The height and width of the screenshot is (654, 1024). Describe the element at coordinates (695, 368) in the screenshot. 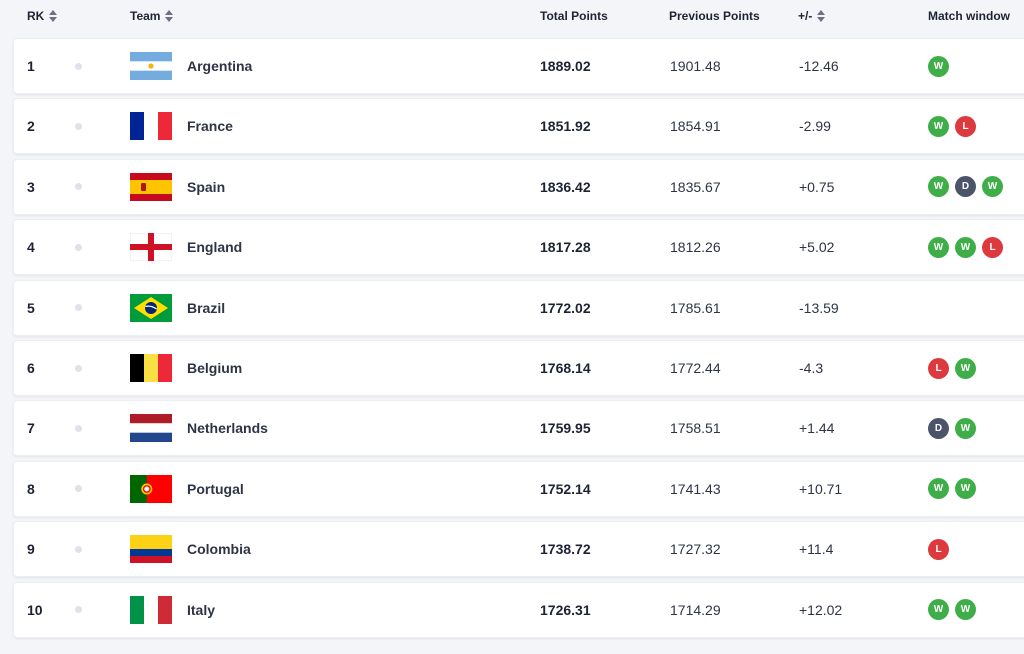

I see `previous-points: 1772.44` at that location.